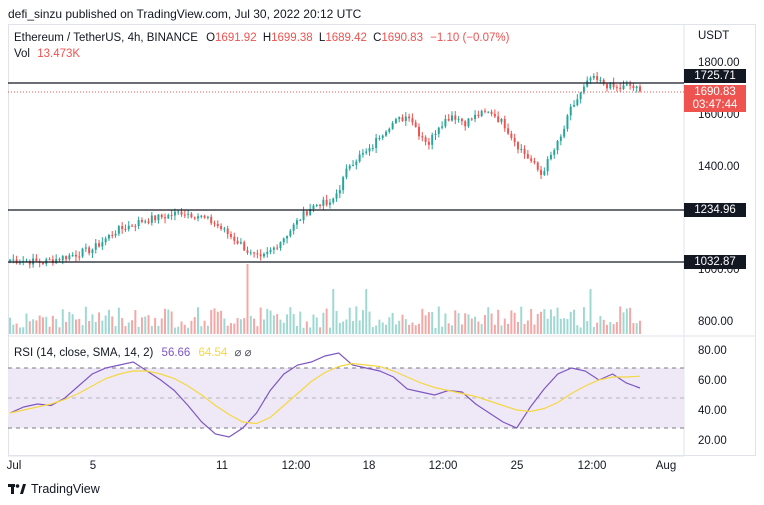  Describe the element at coordinates (59, 54) in the screenshot. I see `volume-value: 13.473K` at that location.